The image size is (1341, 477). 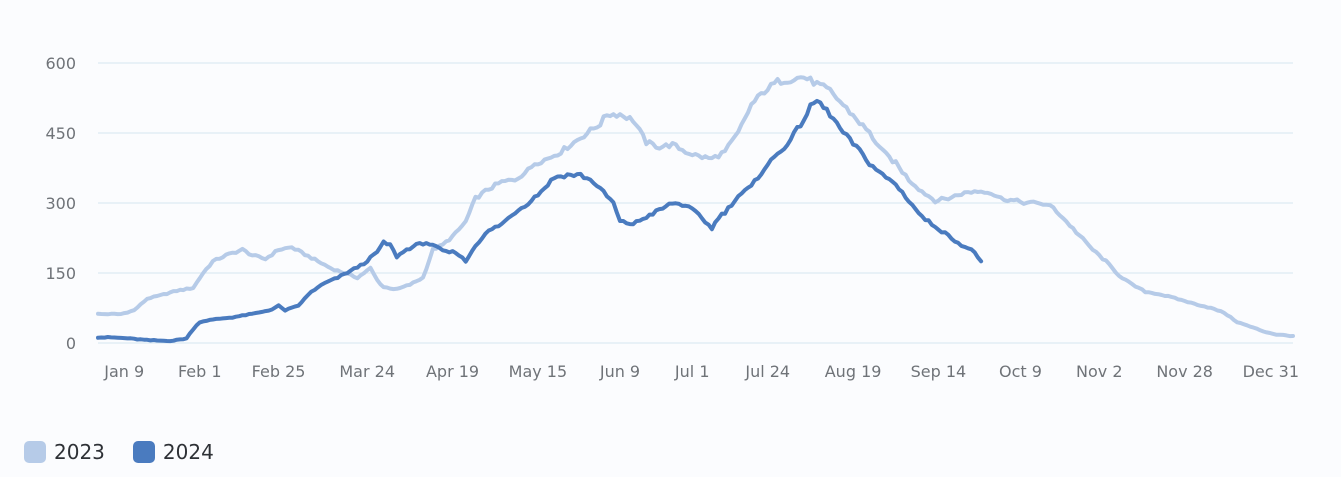 I want to click on y-tick-label: 0, so click(x=71, y=343).